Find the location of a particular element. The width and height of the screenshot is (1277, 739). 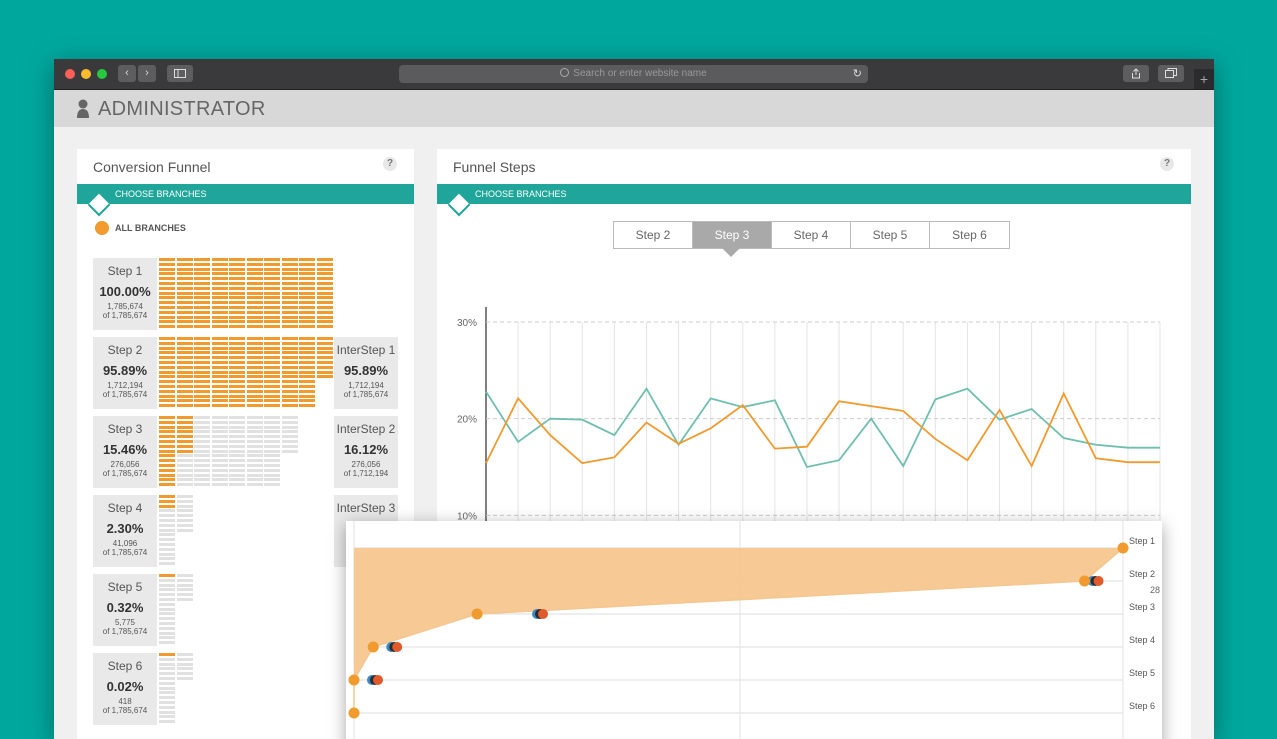

reload-icon: ↻ is located at coordinates (857, 74).